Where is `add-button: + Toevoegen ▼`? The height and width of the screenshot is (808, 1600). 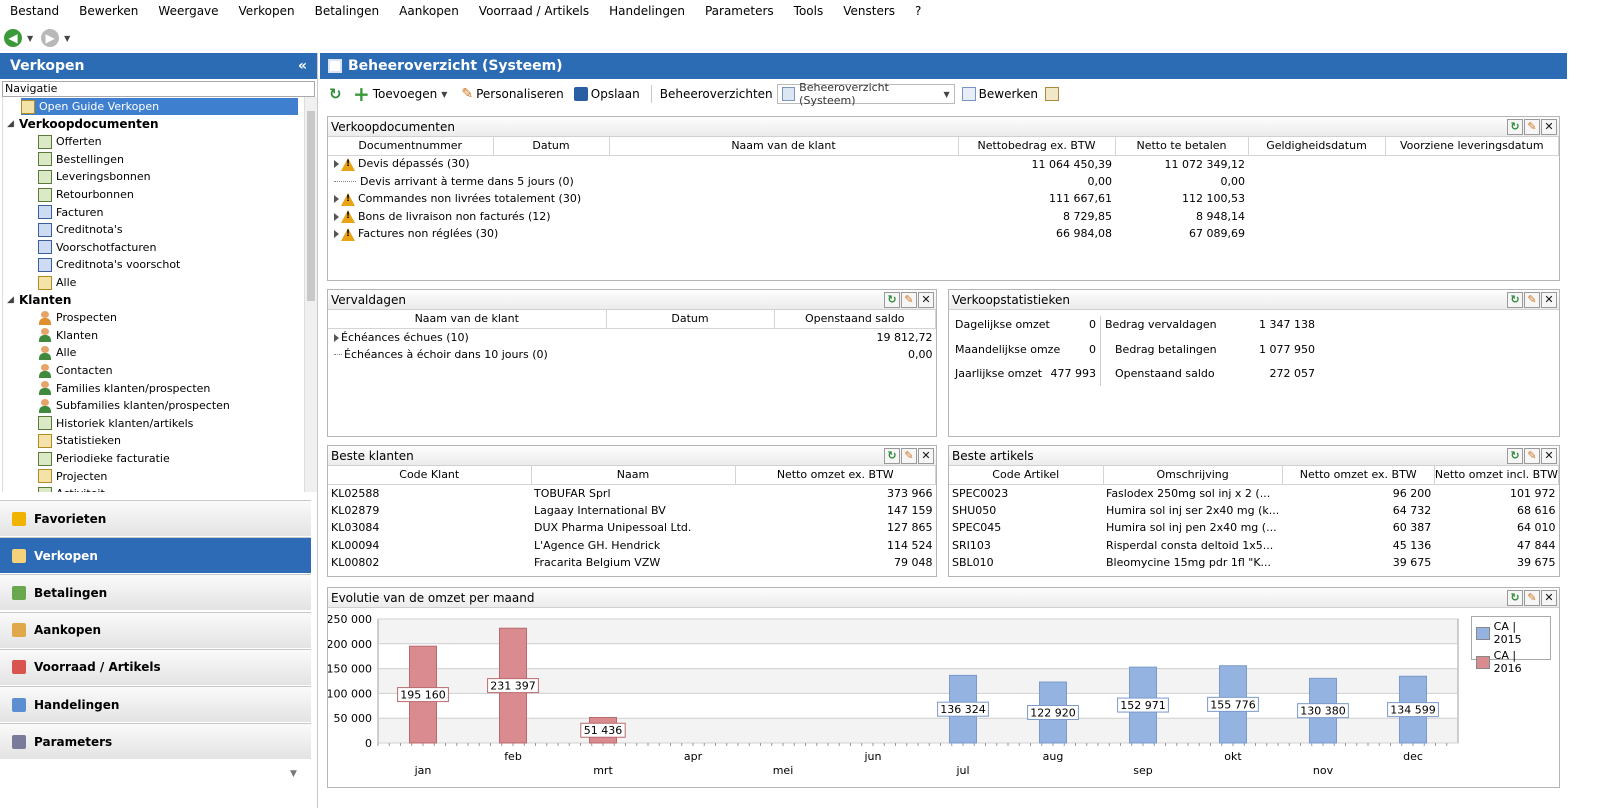 add-button: + Toevoegen ▼ is located at coordinates (402, 94).